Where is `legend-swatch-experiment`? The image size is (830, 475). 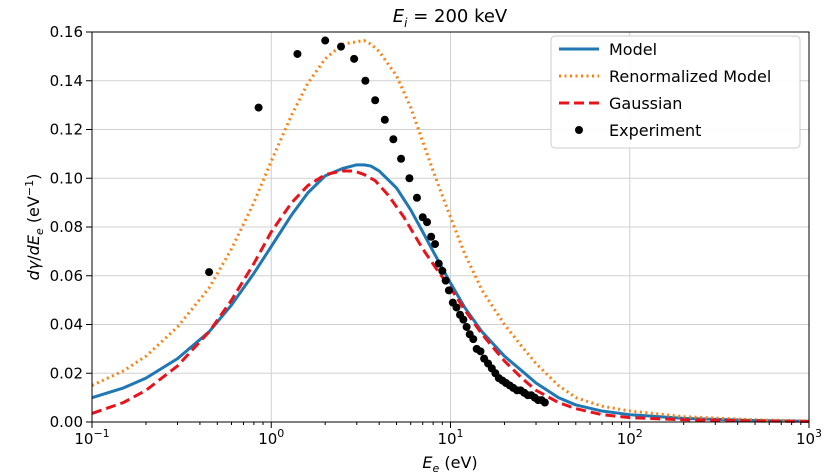
legend-swatch-experiment is located at coordinates (579, 130).